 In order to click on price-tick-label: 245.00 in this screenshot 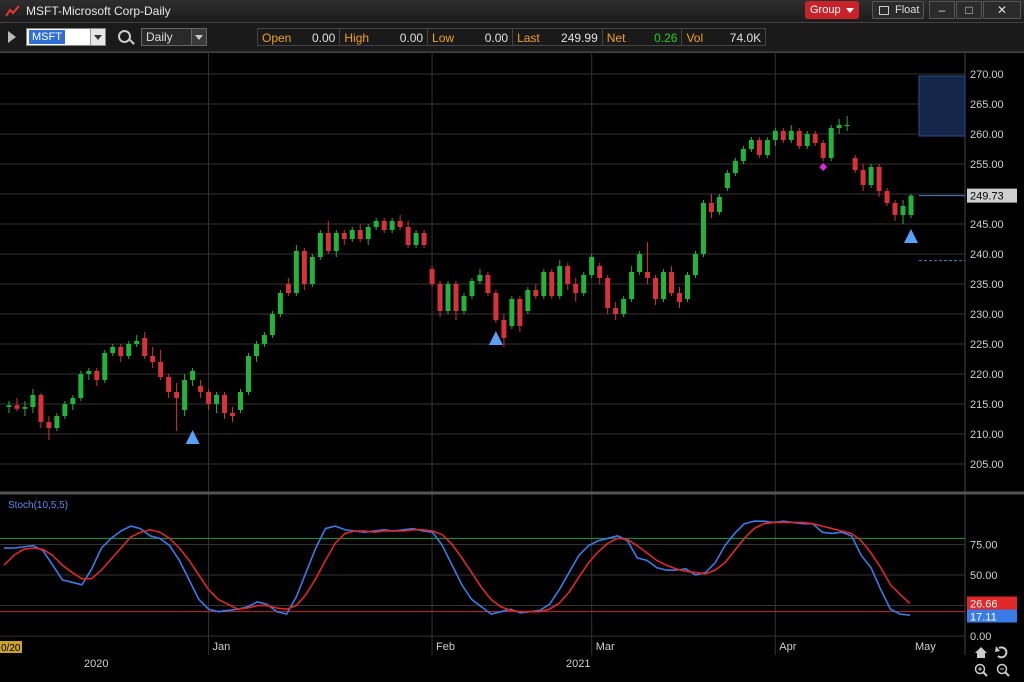, I will do `click(987, 225)`.